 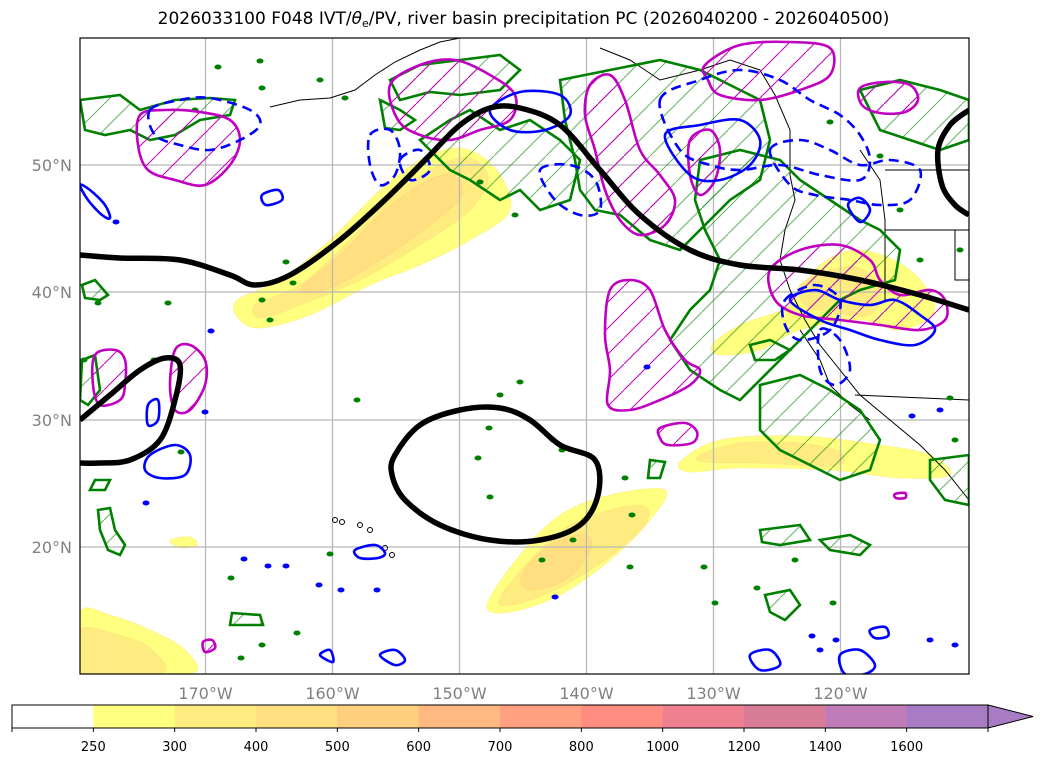 What do you see at coordinates (365, 23) in the screenshot?
I see `title-theta-sub: e` at bounding box center [365, 23].